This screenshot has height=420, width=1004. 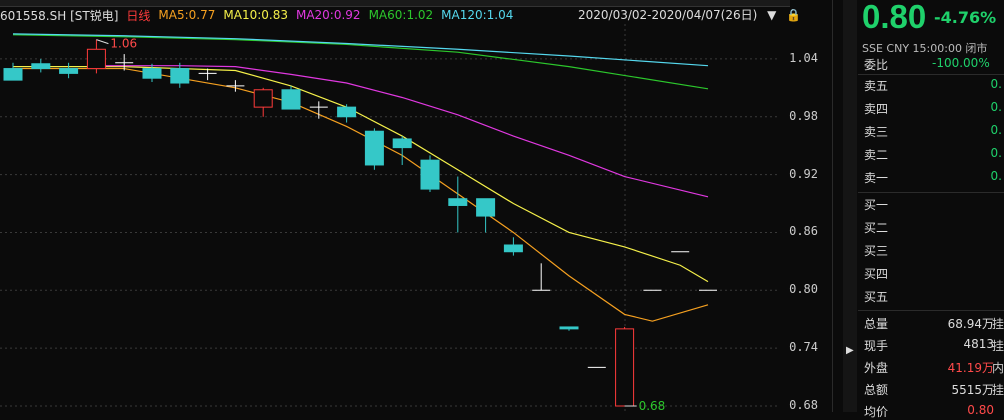 What do you see at coordinates (931, 310) in the screenshot?
I see `divider-stats` at bounding box center [931, 310].